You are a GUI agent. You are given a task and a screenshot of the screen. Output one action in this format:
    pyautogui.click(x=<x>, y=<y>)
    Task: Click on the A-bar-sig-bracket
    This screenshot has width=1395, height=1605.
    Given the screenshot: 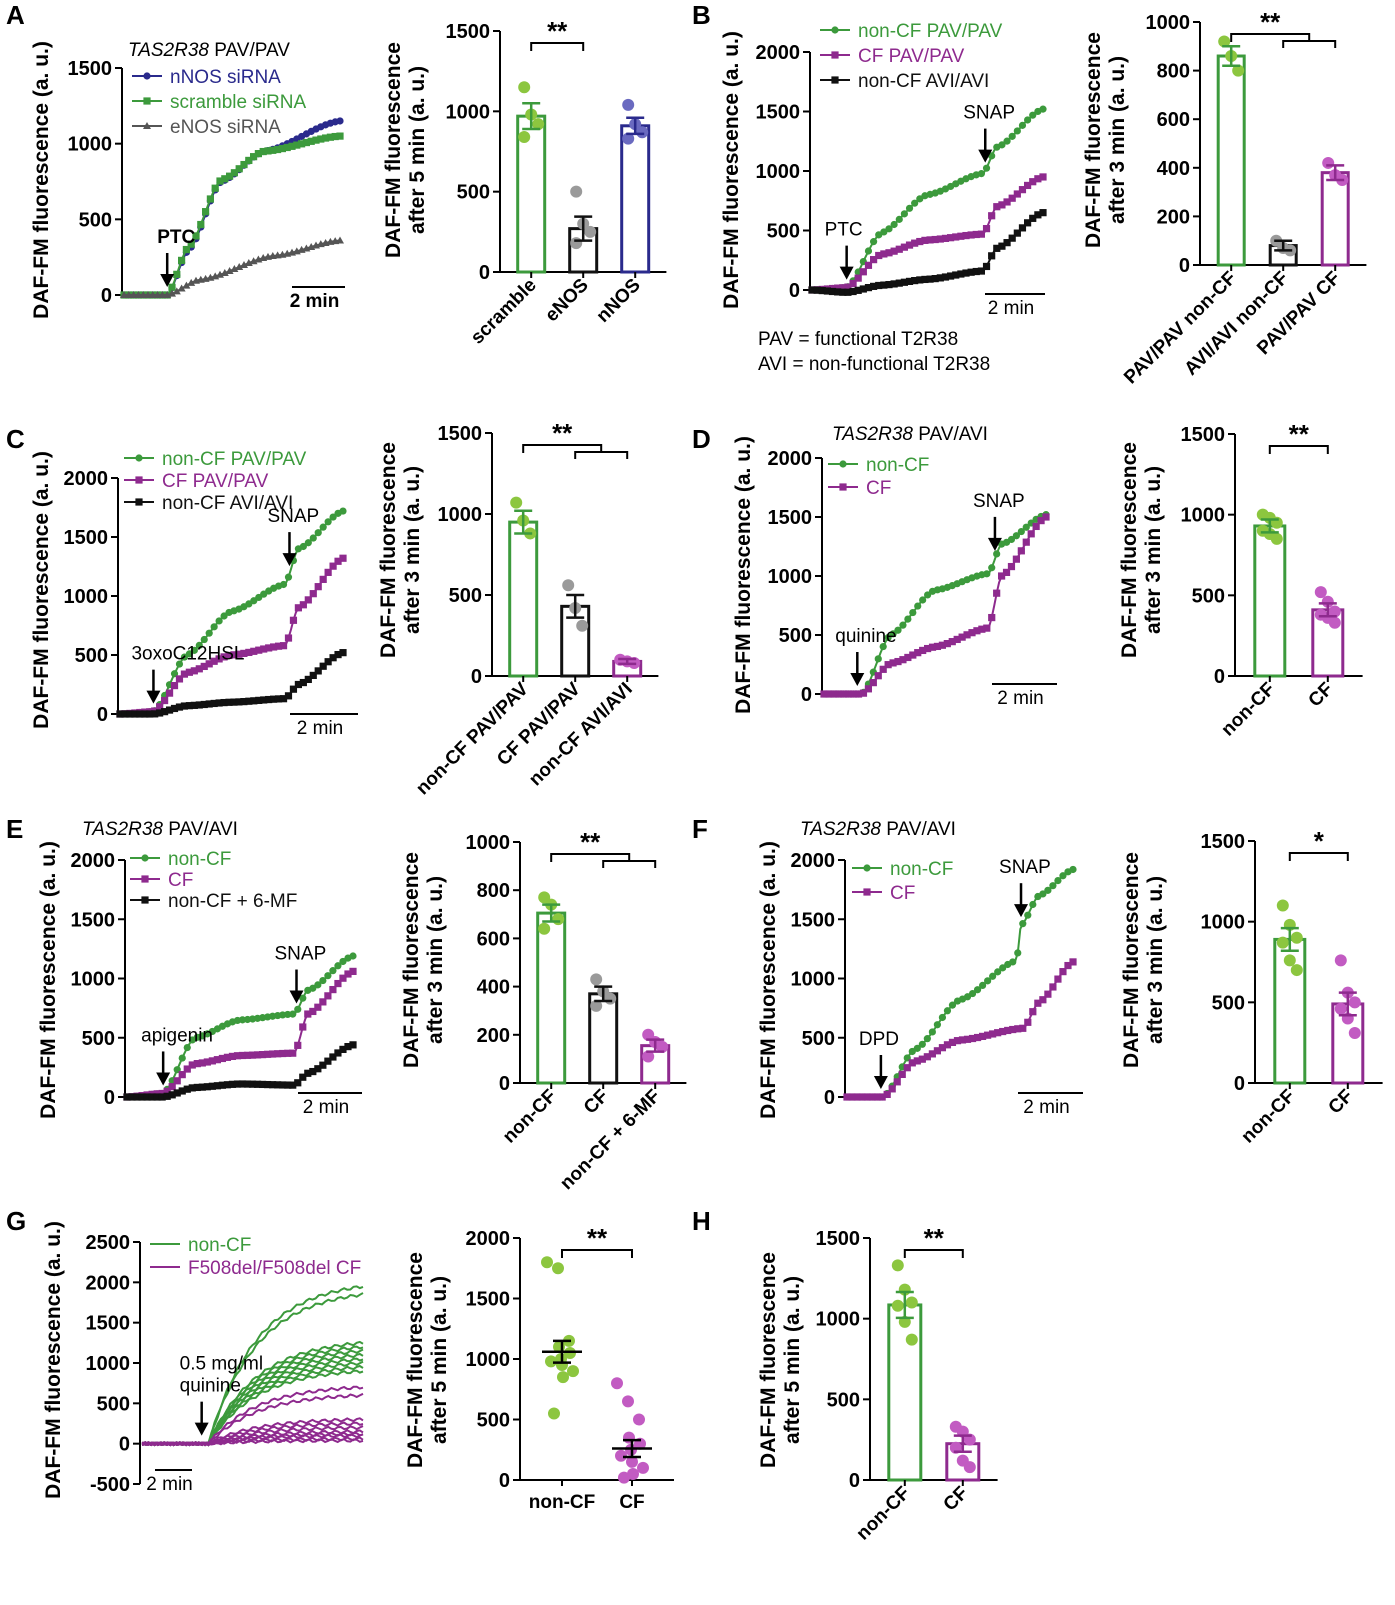 What is the action you would take?
    pyautogui.click(x=557, y=46)
    